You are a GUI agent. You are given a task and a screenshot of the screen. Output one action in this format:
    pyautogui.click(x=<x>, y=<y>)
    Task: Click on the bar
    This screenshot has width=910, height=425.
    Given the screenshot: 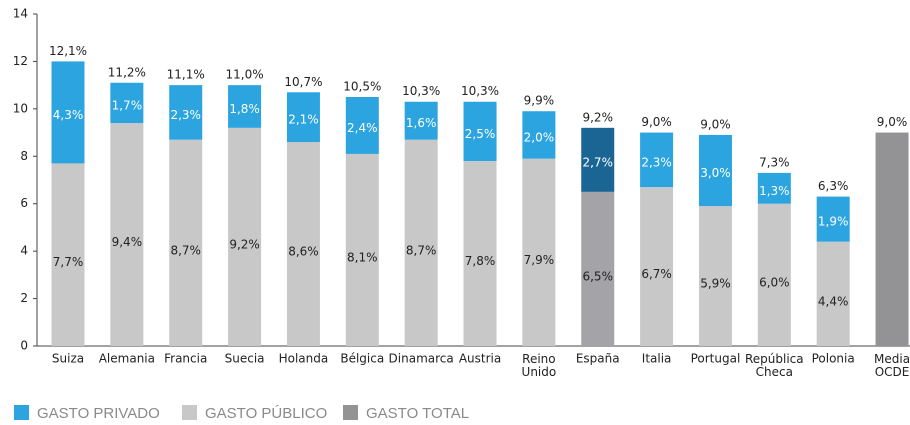 What is the action you would take?
    pyautogui.click(x=892, y=239)
    